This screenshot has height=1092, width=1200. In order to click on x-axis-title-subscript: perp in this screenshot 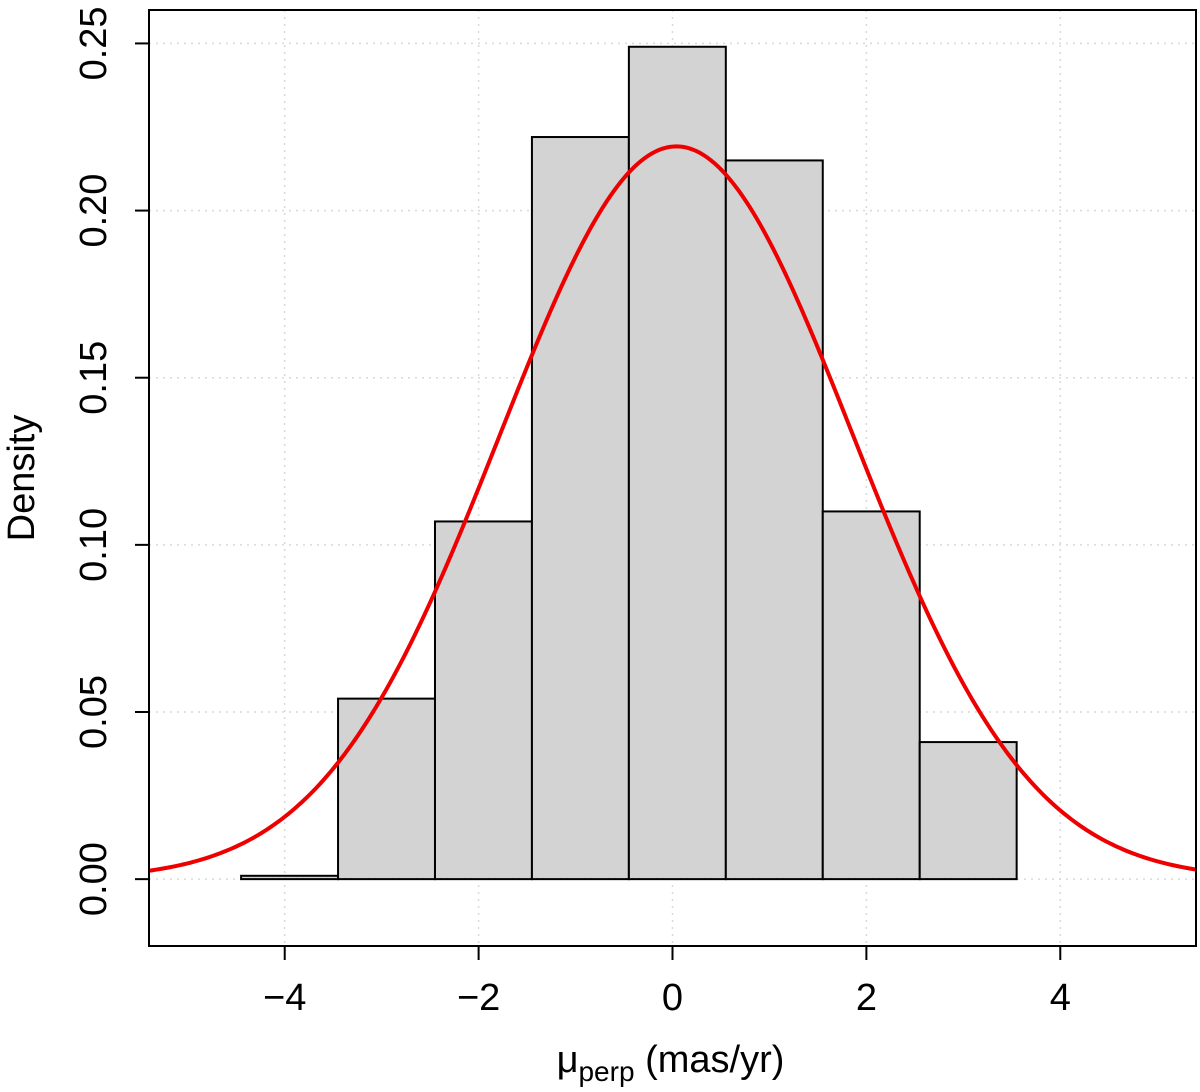, I will do `click(606, 1071)`.